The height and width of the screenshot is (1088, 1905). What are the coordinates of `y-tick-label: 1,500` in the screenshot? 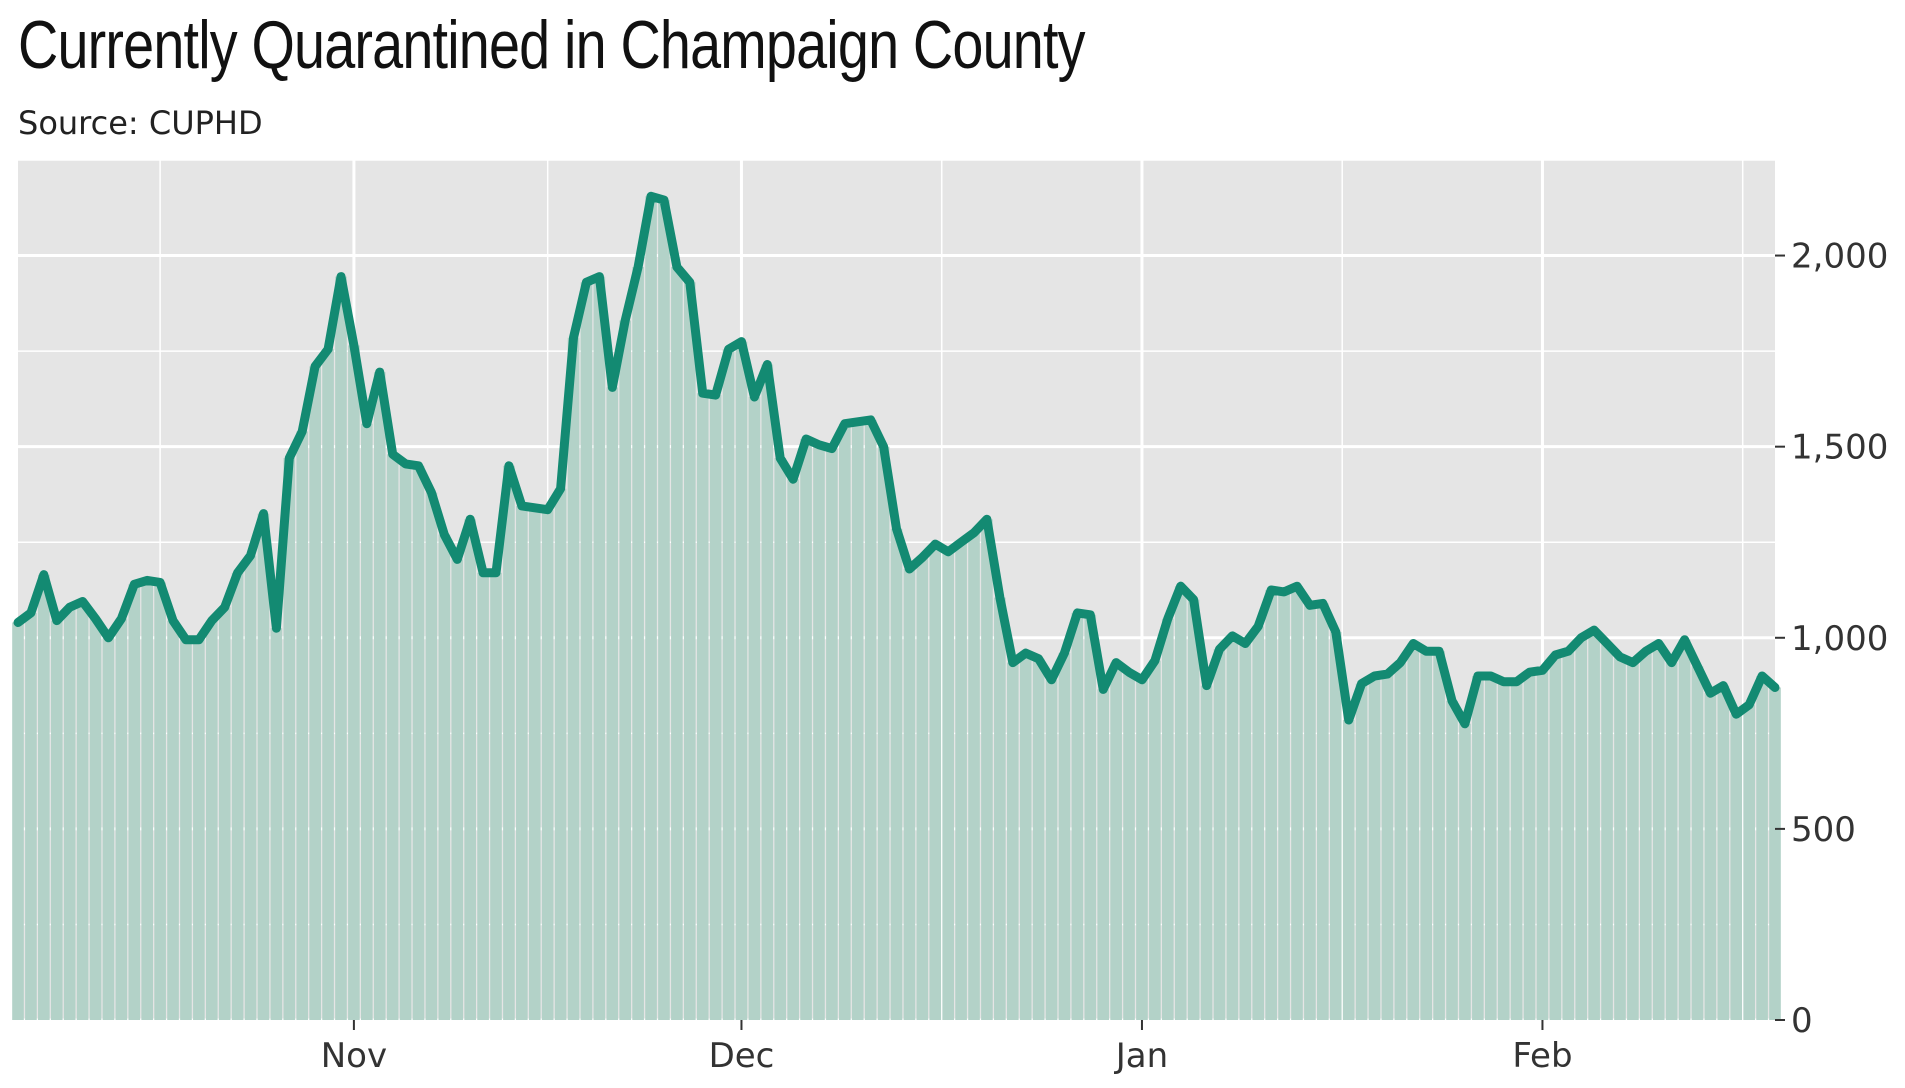 It's located at (1839, 448).